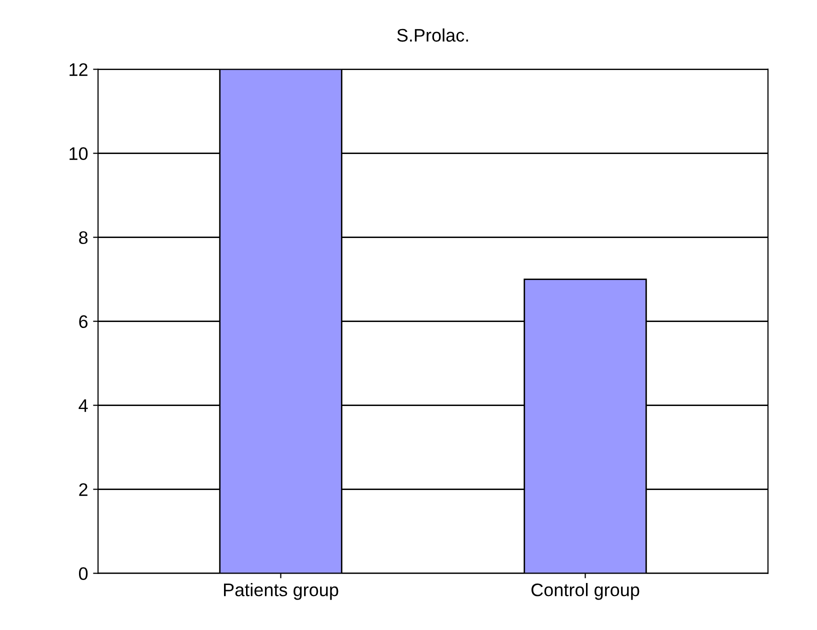 The image size is (817, 630). Describe the element at coordinates (79, 69) in the screenshot. I see `y-tick-label: 12` at that location.